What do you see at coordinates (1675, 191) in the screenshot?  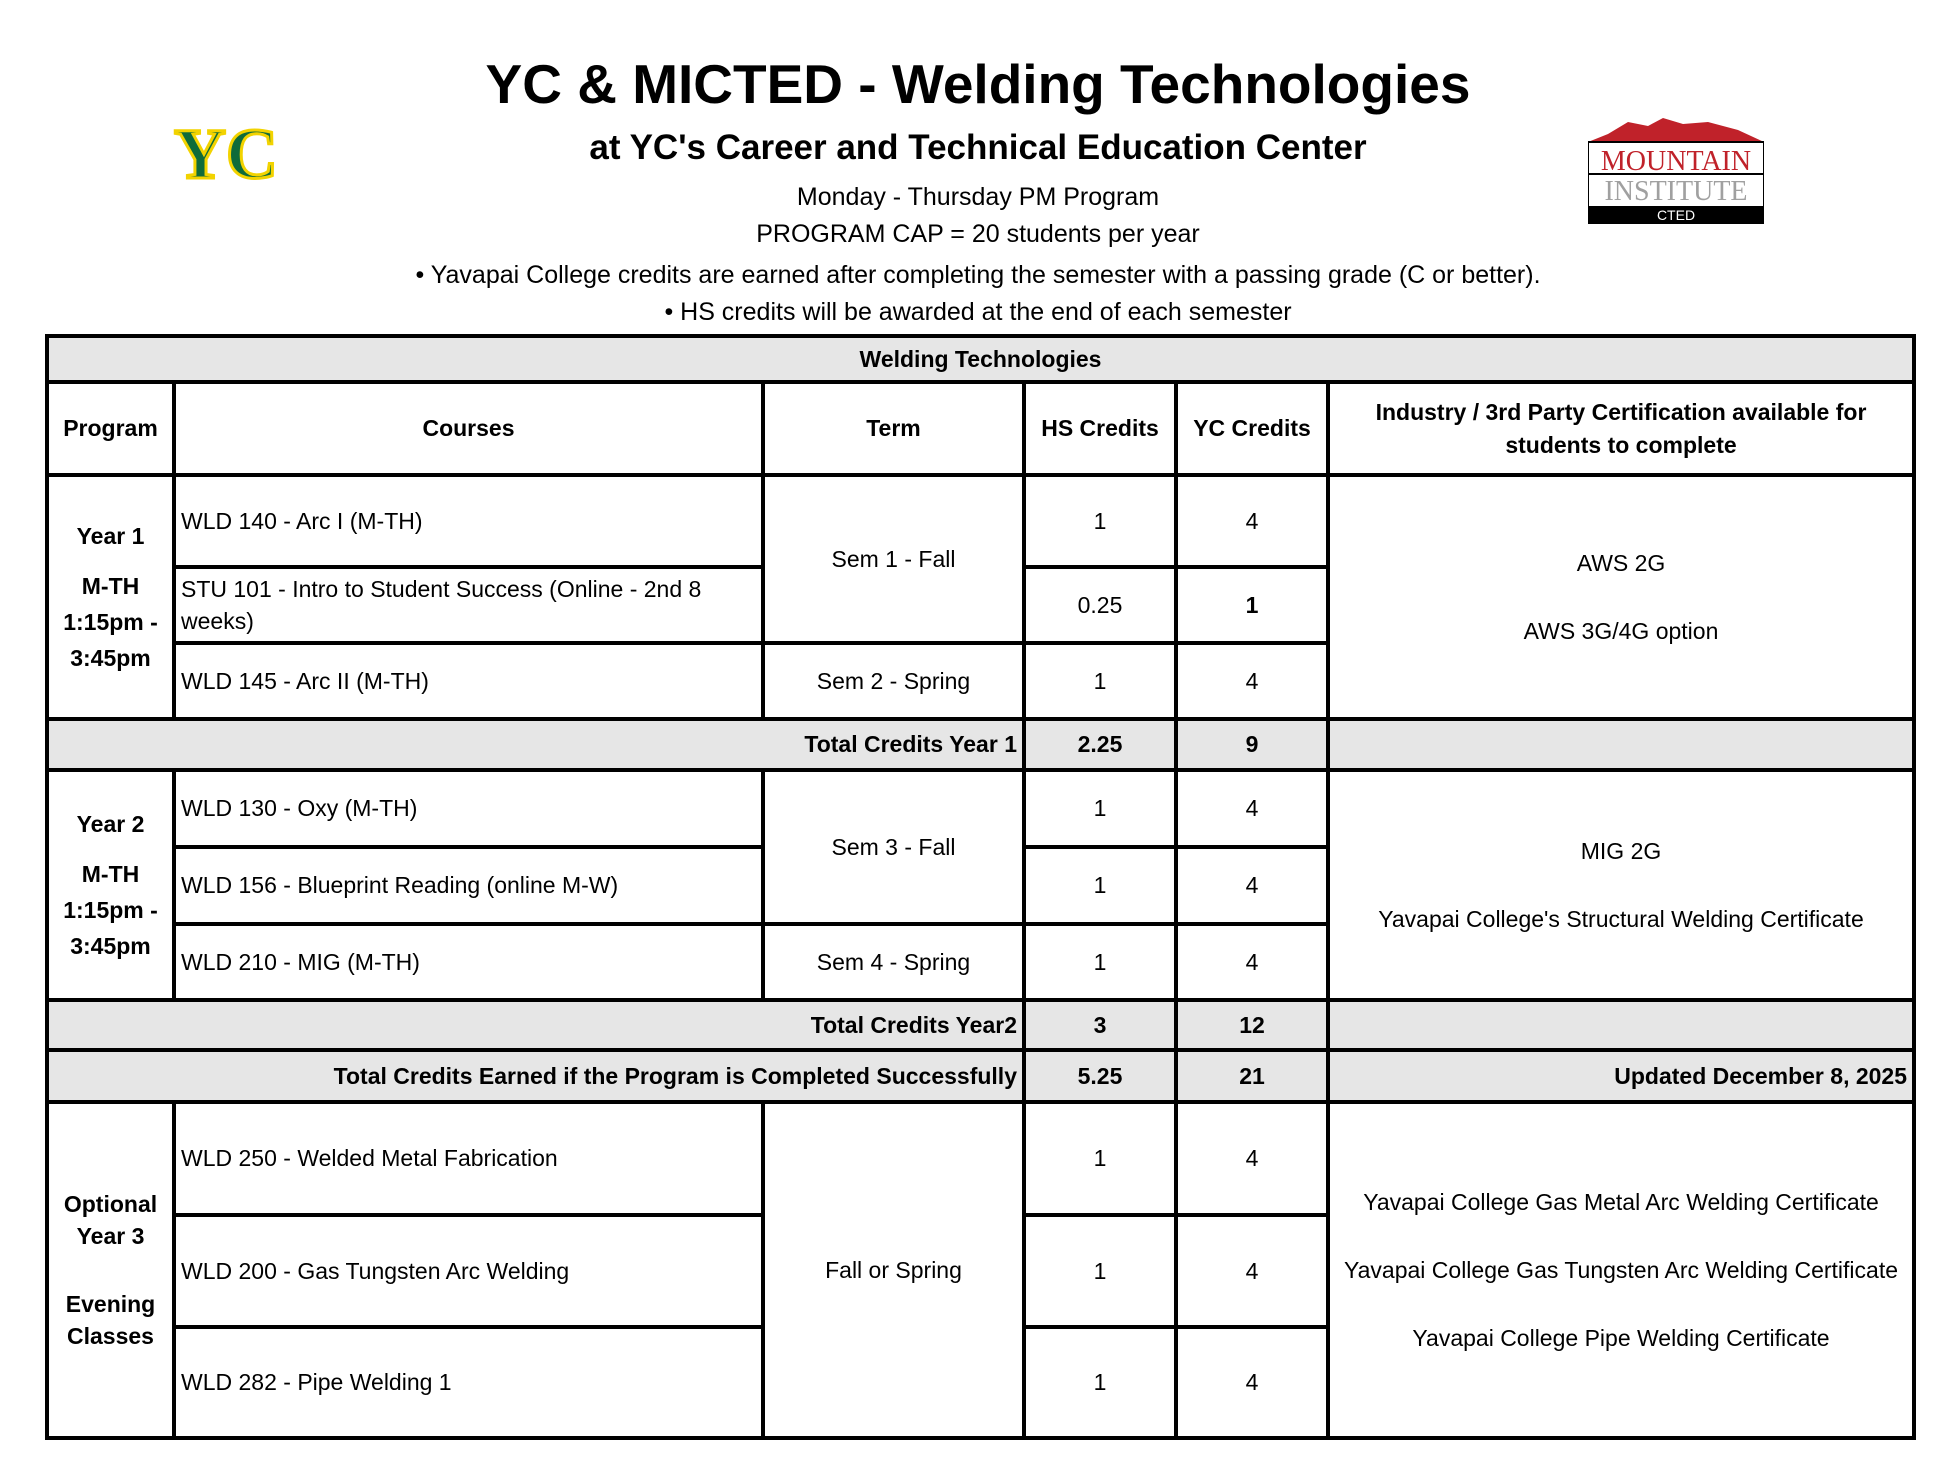 I see `svg-text: INSTITUTE` at bounding box center [1675, 191].